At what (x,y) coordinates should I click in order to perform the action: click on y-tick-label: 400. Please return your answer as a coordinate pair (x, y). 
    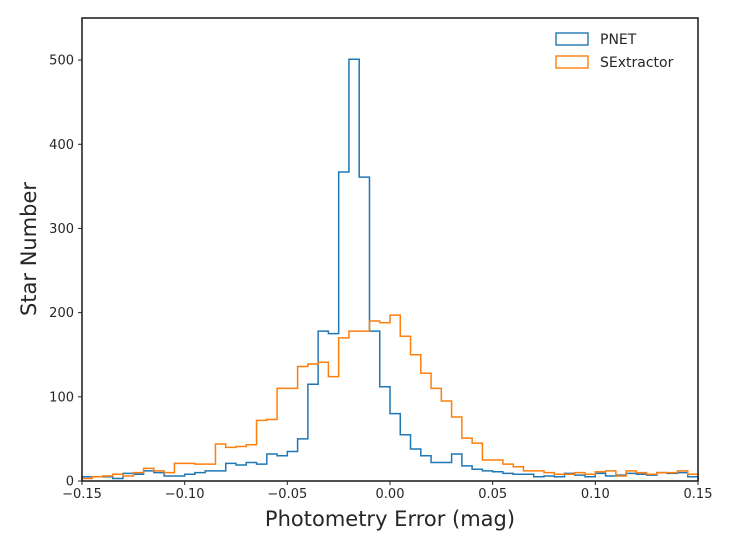
    Looking at the image, I should click on (61, 145).